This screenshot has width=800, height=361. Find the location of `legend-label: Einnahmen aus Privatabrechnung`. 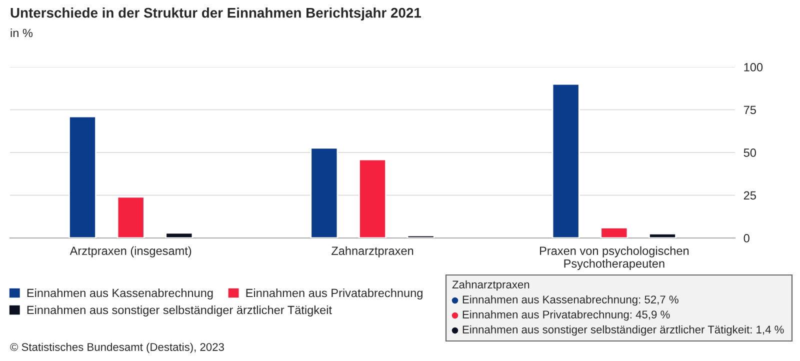

legend-label: Einnahmen aus Privatabrechnung is located at coordinates (334, 294).